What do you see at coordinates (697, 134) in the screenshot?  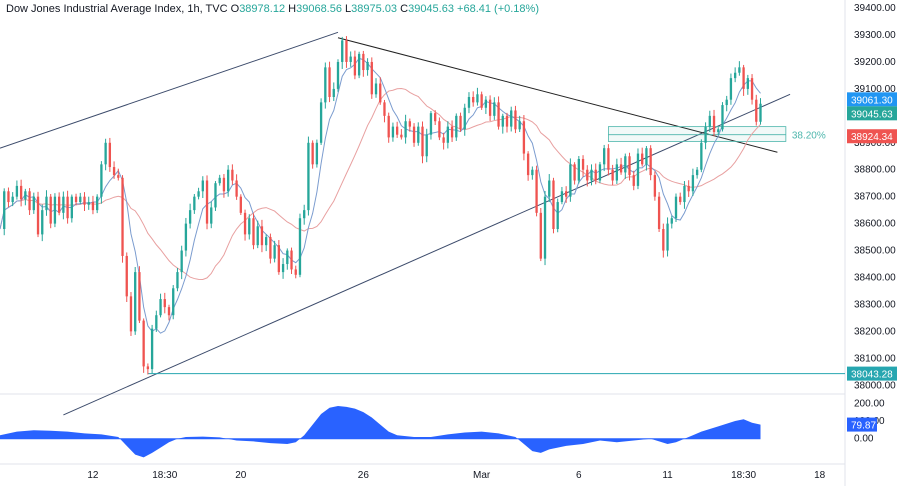 I see `fib-box` at bounding box center [697, 134].